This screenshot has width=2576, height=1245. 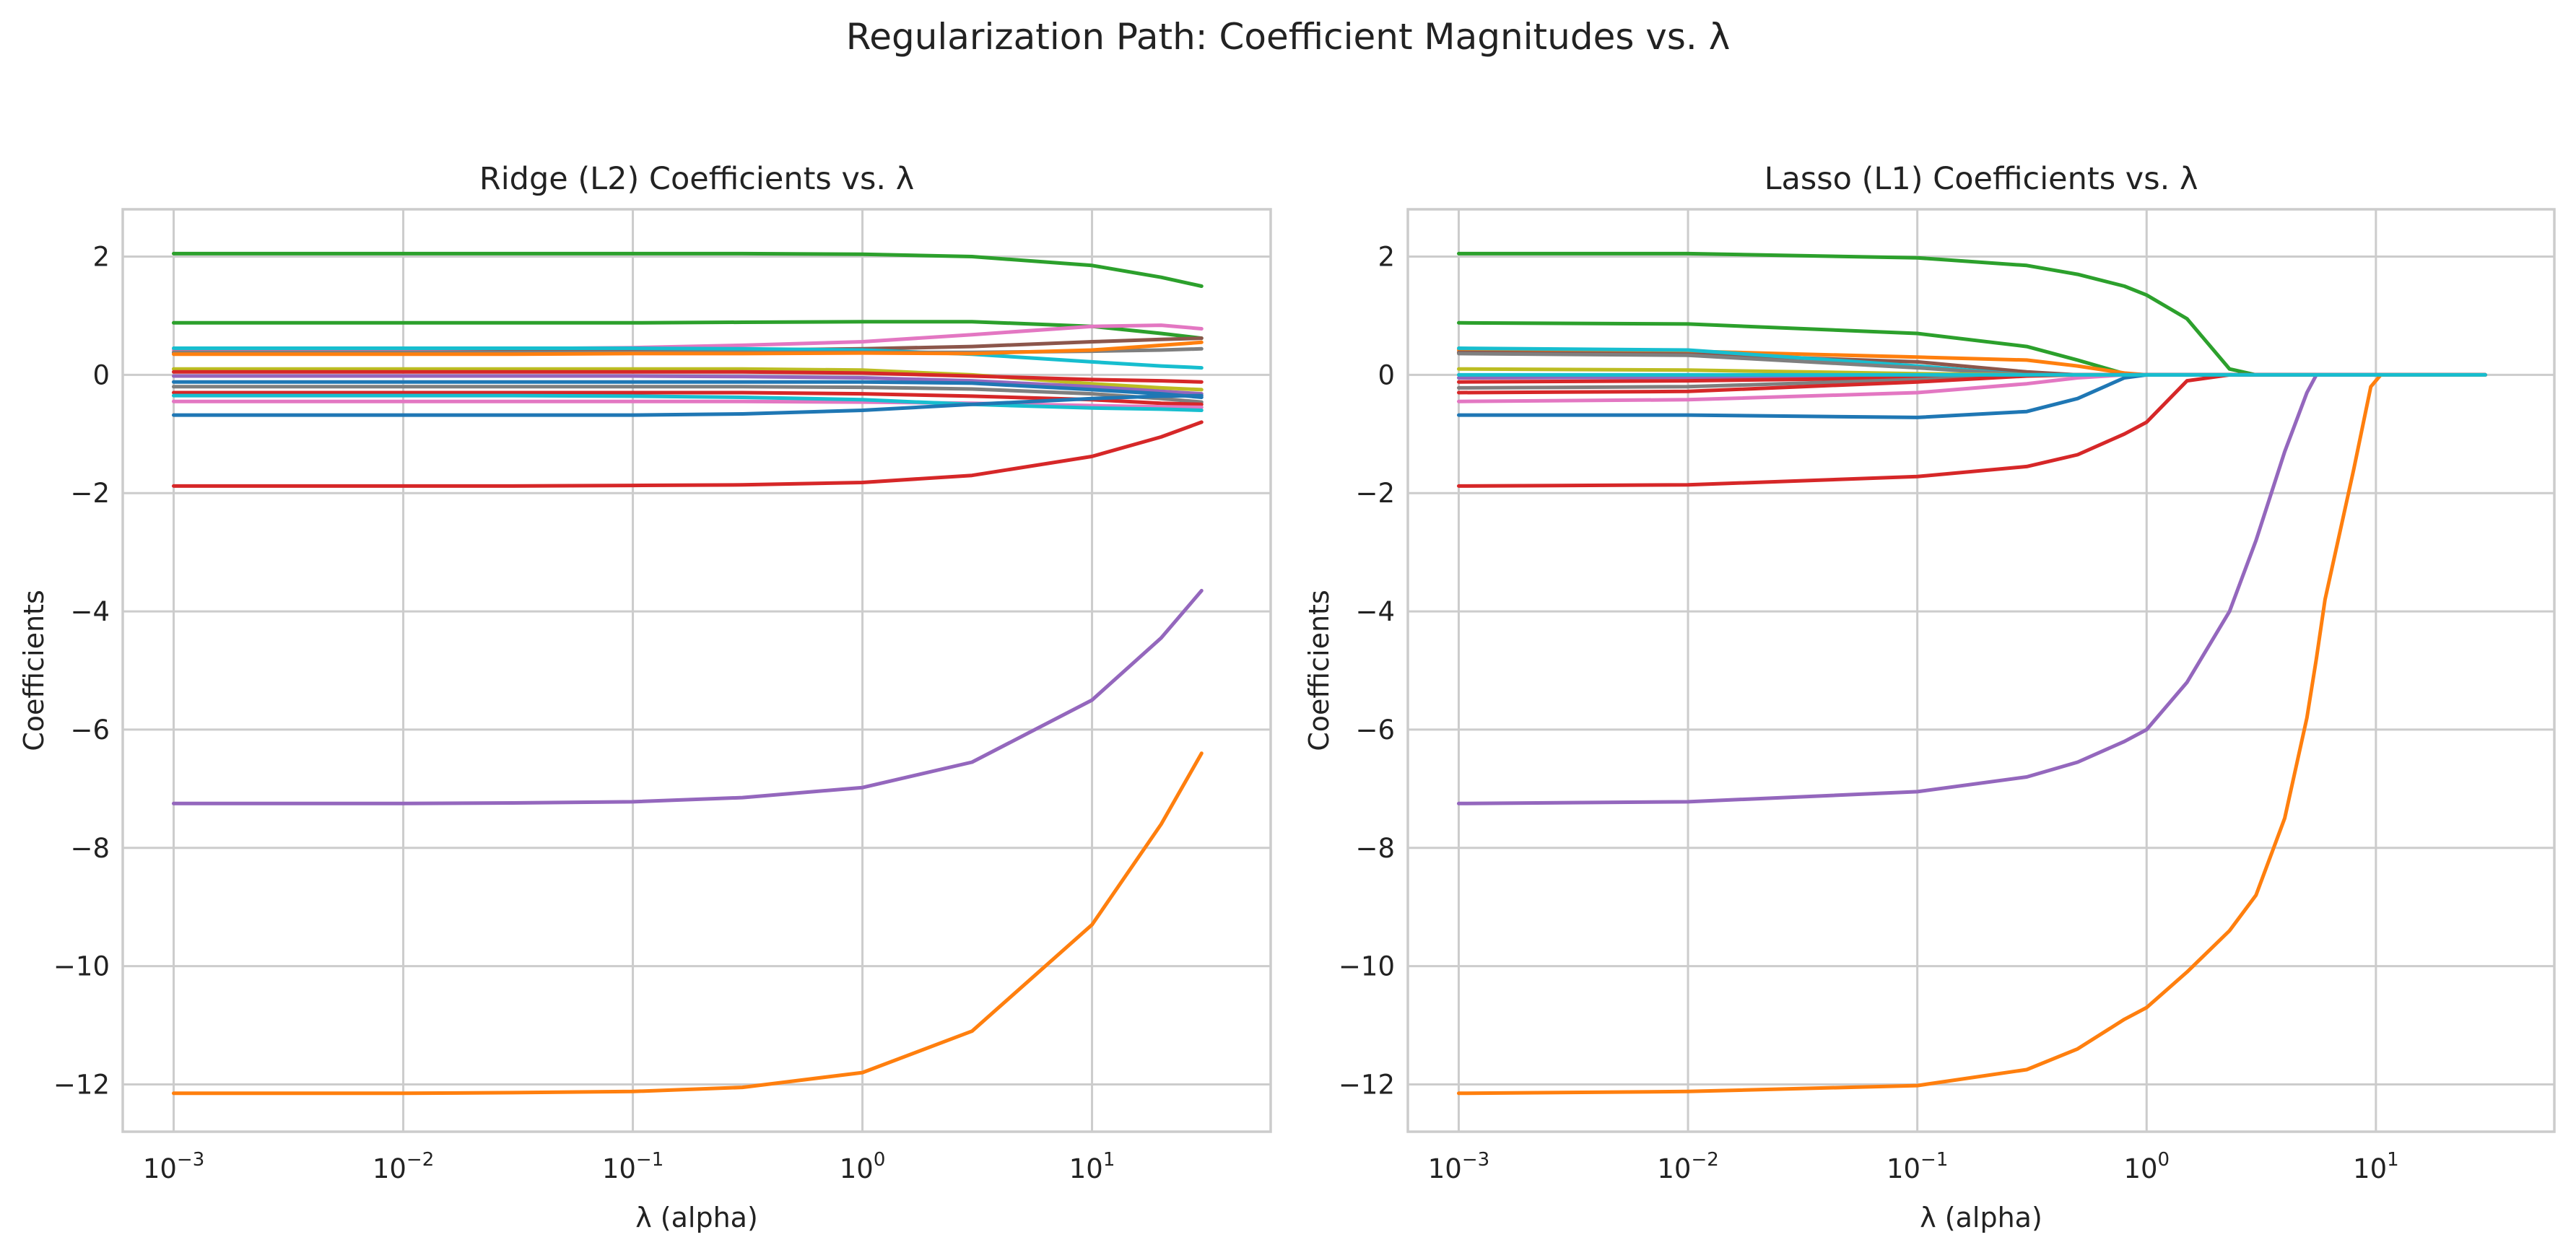 What do you see at coordinates (90, 611) in the screenshot?
I see `ridge-ytick-label-3: −4` at bounding box center [90, 611].